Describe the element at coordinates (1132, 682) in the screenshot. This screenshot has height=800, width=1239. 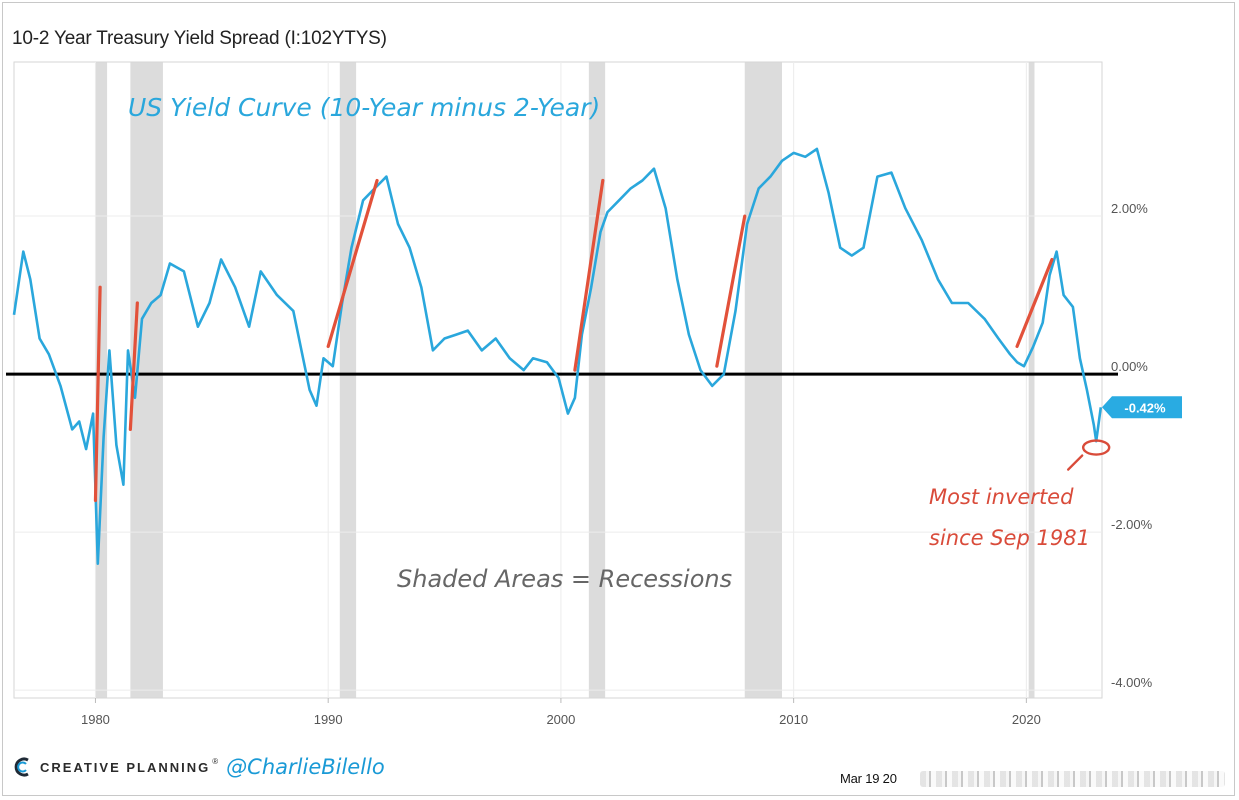
I see `y-tick-label-3: -4.00%` at that location.